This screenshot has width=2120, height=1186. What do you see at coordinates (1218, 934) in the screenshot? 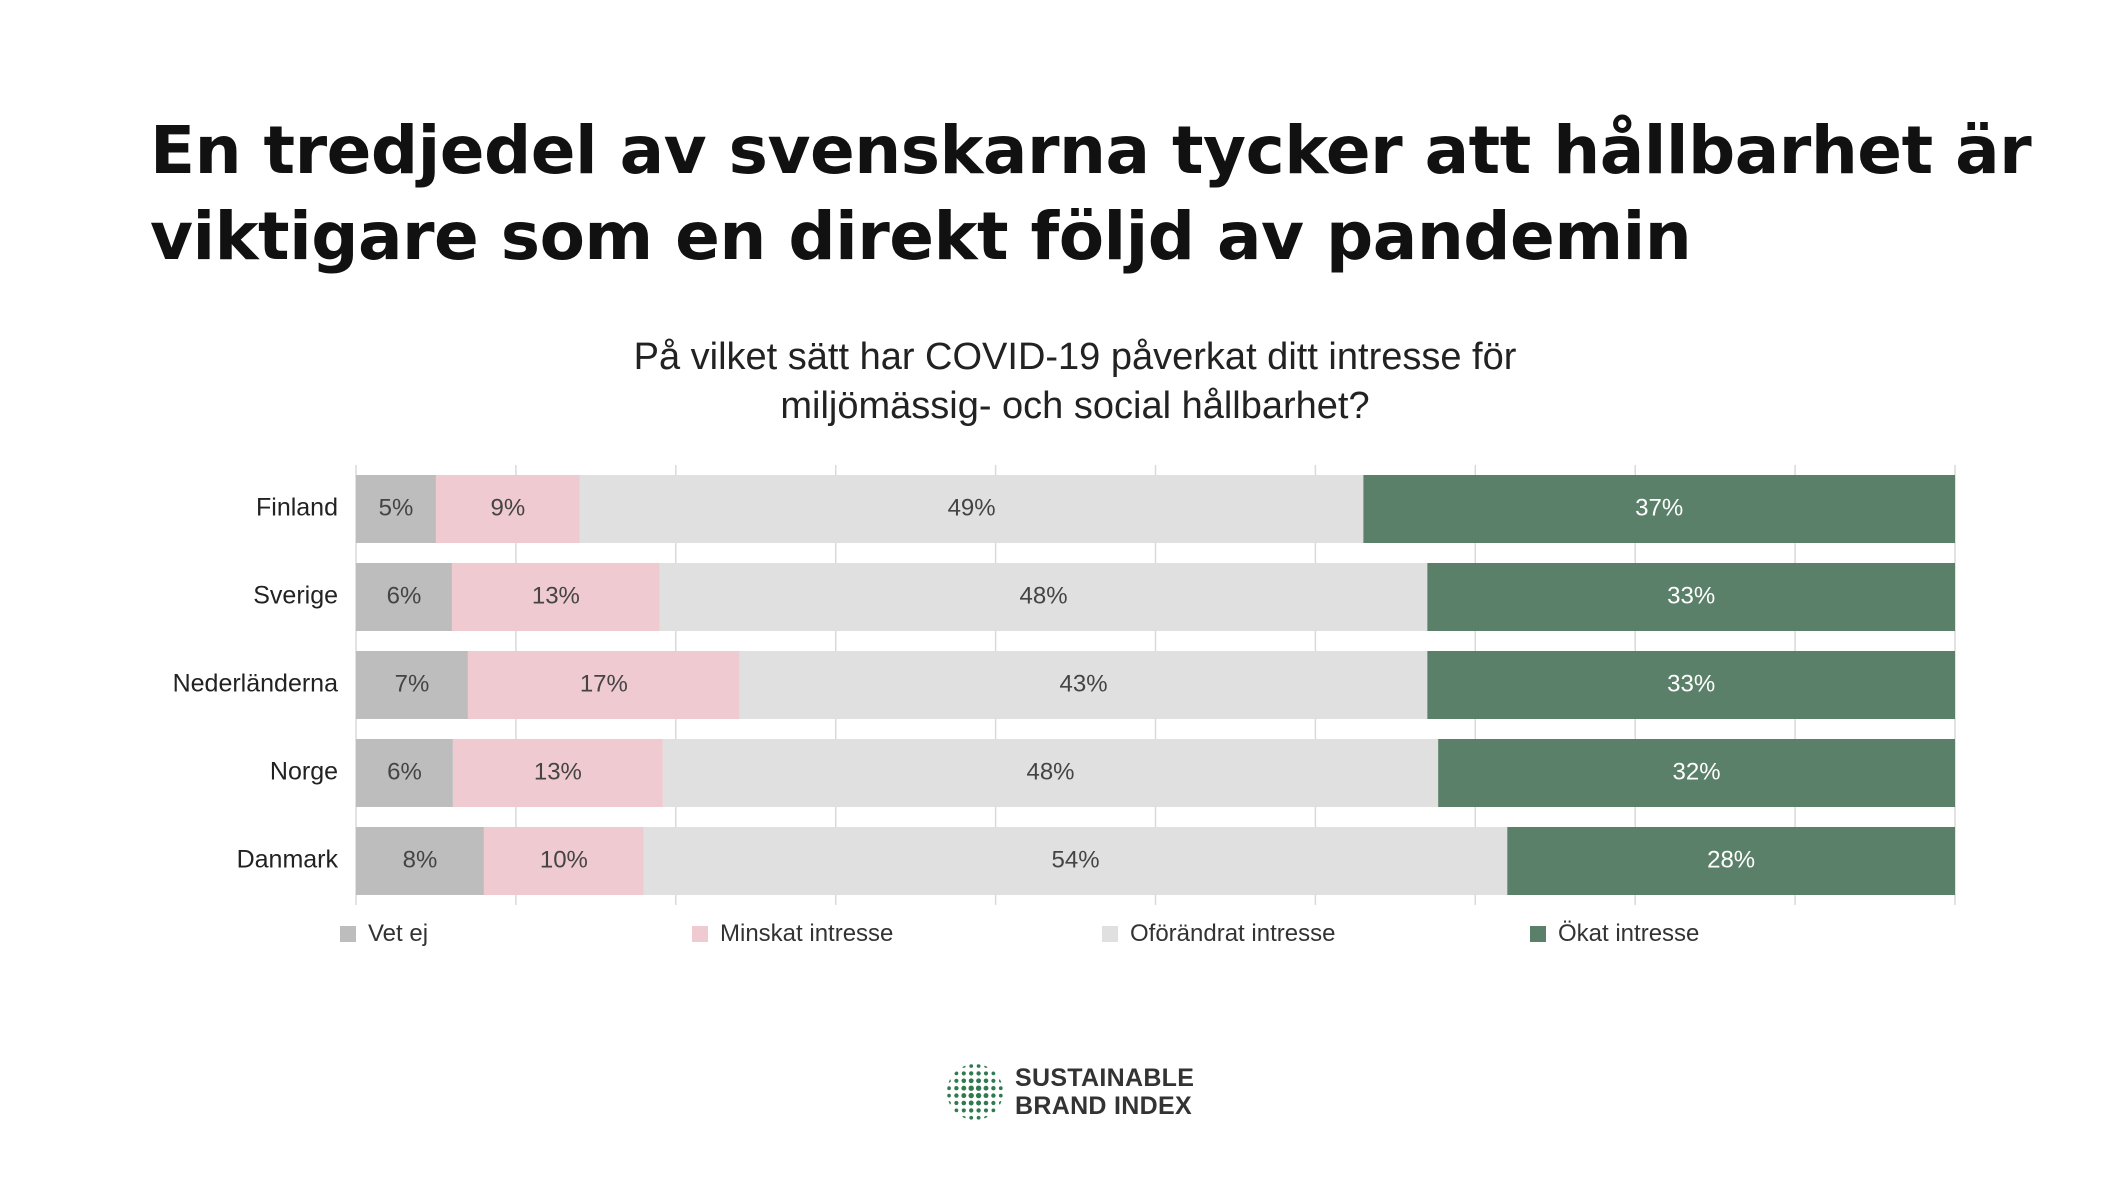
I see `legend-item-oforandrat-intresse: Oförändrat intresse` at bounding box center [1218, 934].